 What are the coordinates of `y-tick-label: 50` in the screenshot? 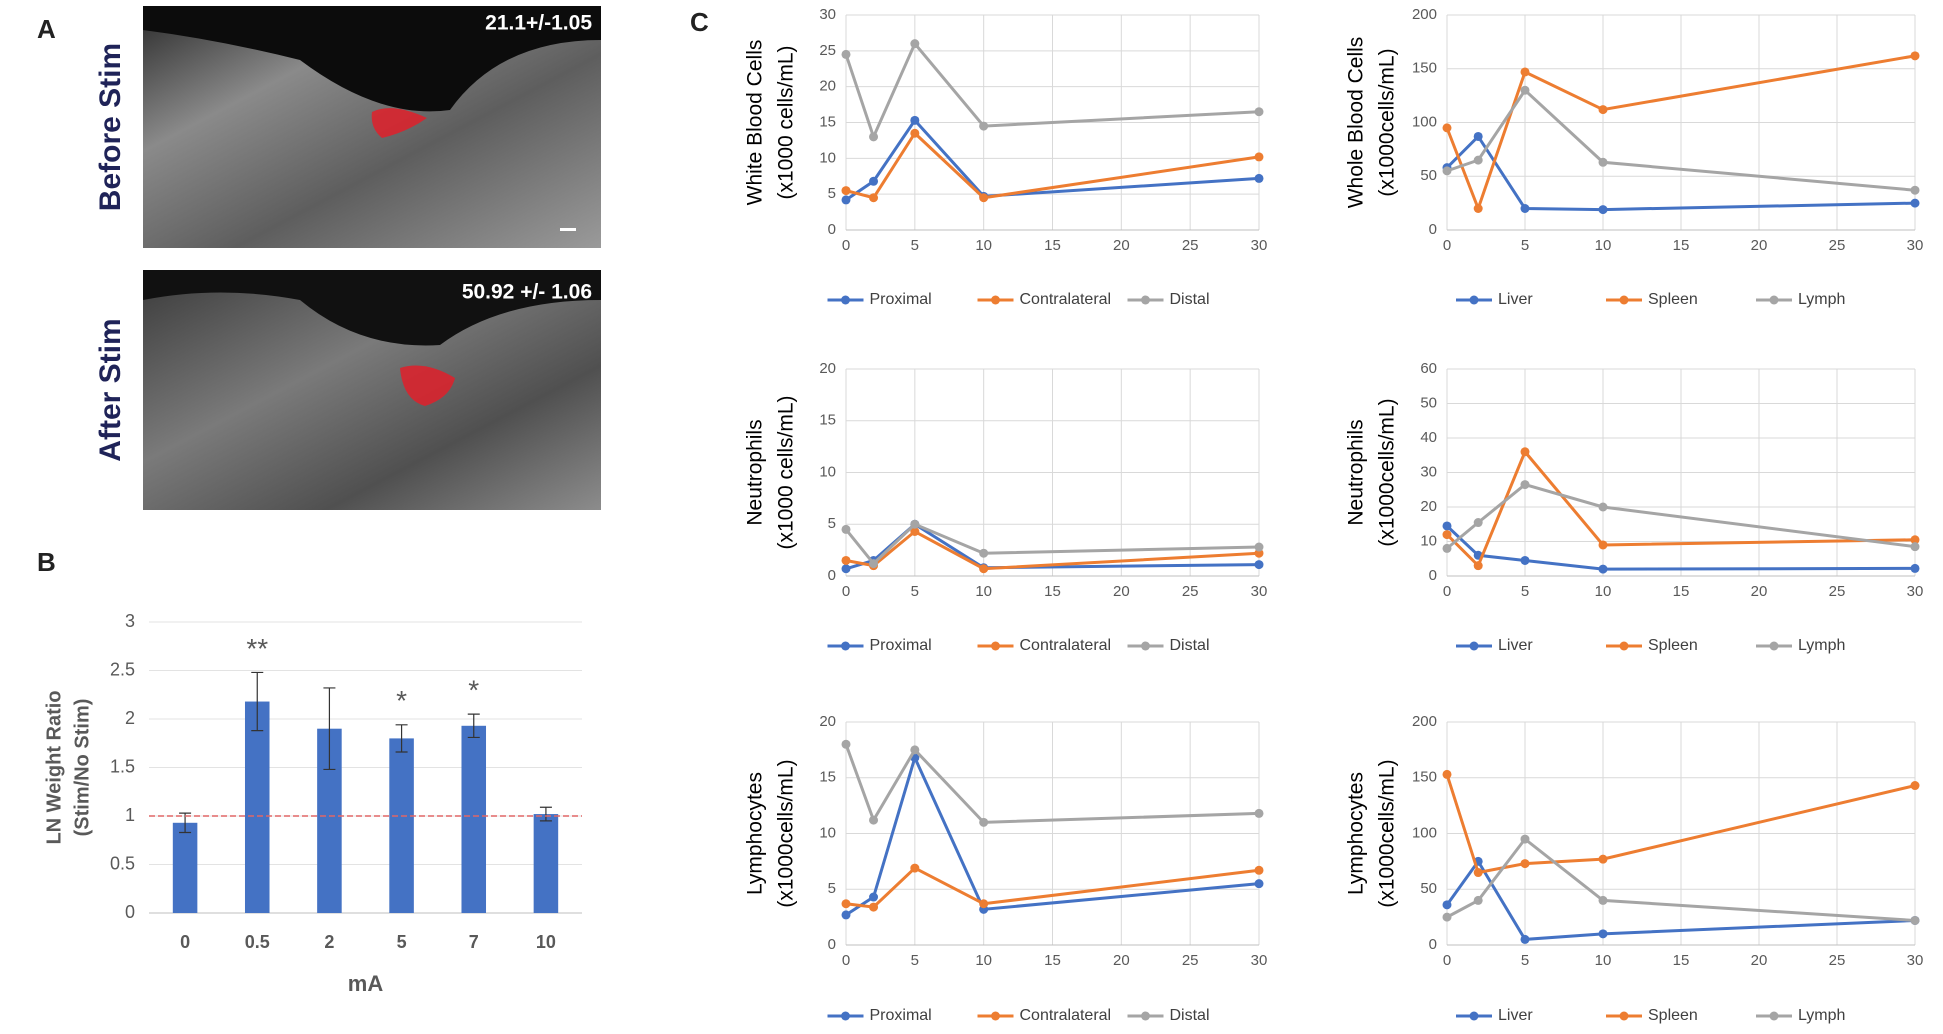 It's located at (1428, 888).